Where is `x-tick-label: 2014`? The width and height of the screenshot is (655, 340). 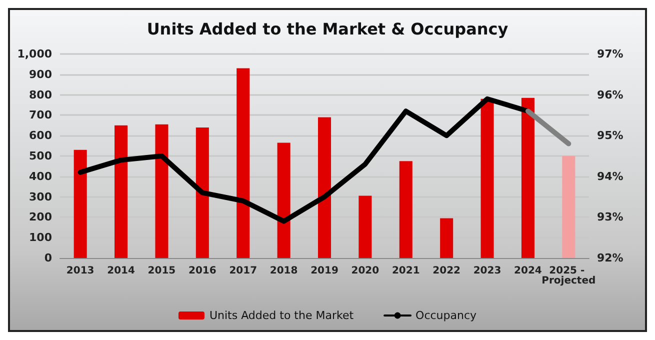 x-tick-label: 2014 is located at coordinates (121, 271).